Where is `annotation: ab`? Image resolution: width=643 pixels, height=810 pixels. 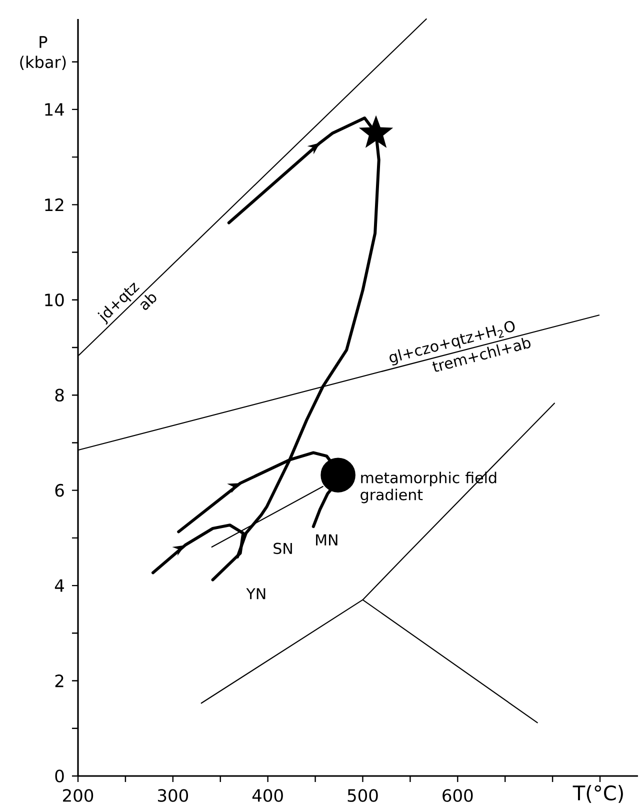 annotation: ab is located at coordinates (148, 302).